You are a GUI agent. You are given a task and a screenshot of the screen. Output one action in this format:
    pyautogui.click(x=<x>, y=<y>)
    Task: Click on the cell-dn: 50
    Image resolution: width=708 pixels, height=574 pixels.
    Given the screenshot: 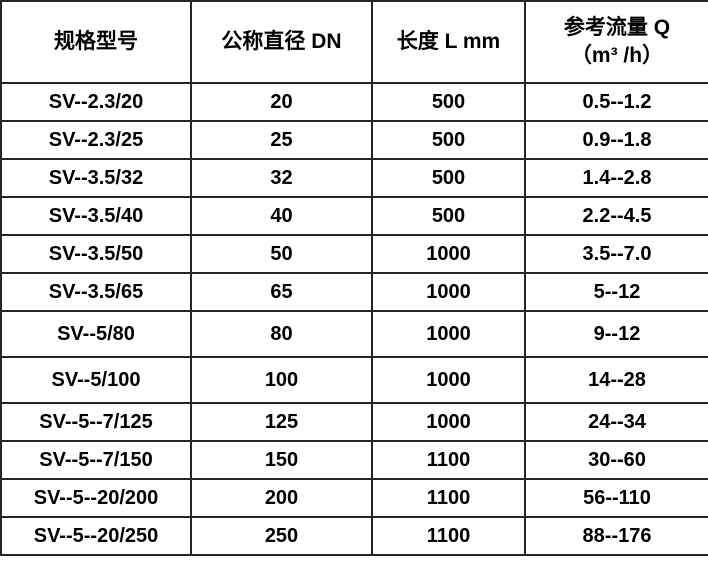 What is the action you would take?
    pyautogui.click(x=281, y=254)
    